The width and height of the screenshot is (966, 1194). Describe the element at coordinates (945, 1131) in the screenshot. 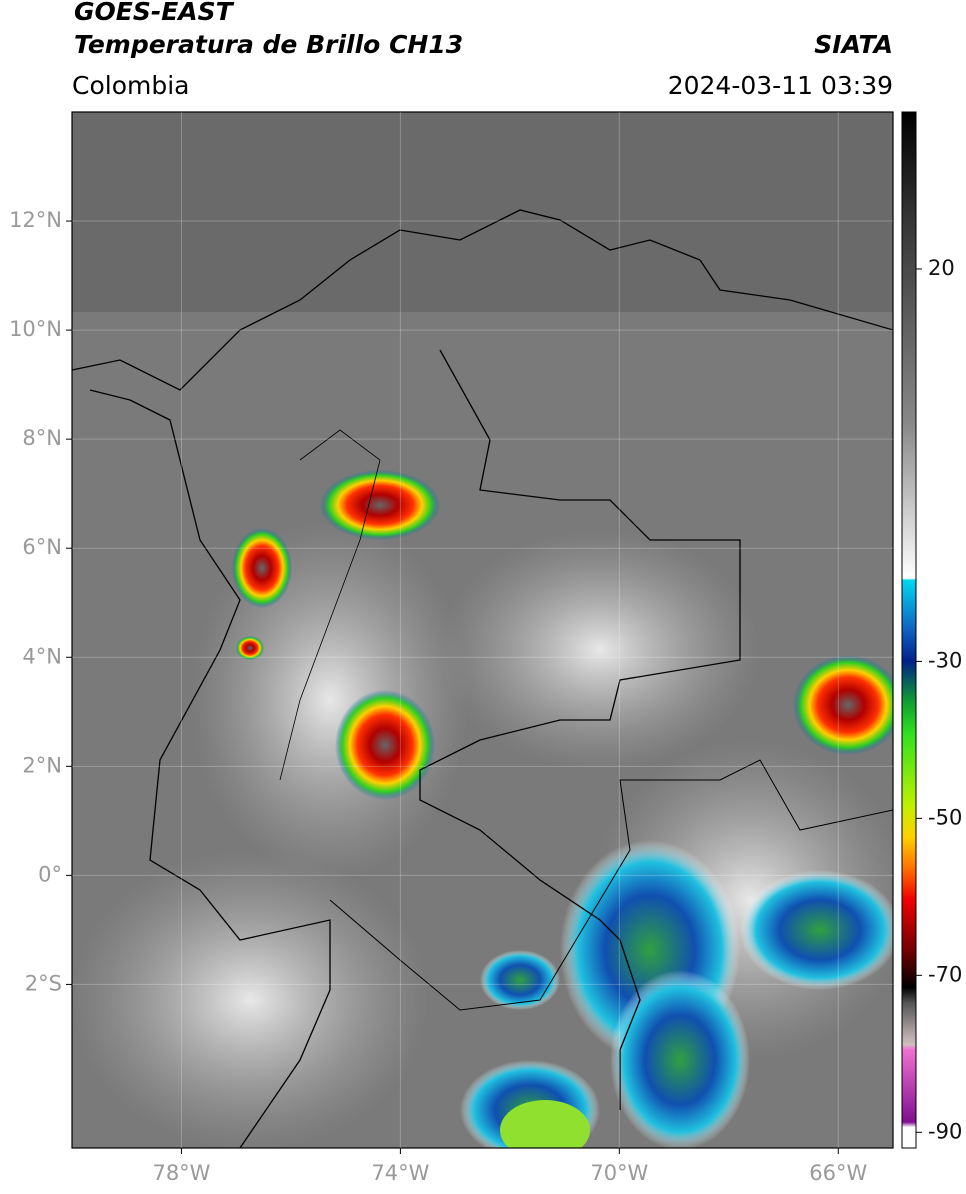

I see `colorbar-tick-label: -90` at that location.